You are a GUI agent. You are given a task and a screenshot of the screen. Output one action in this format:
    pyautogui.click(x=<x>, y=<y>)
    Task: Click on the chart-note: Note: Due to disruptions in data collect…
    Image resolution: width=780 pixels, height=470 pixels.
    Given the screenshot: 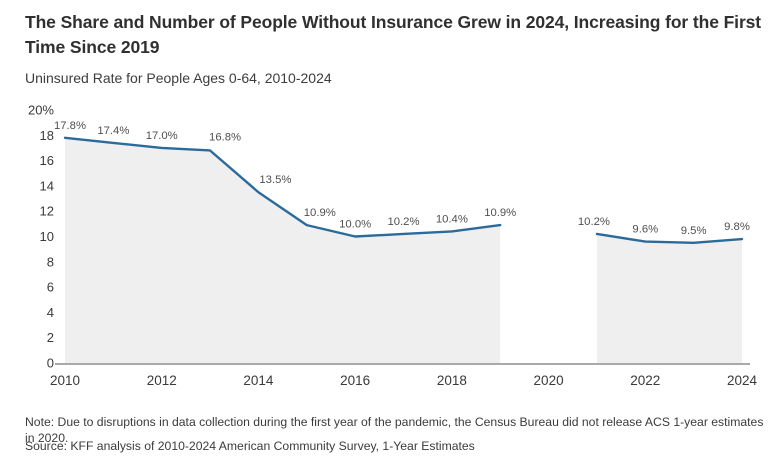 What is the action you would take?
    pyautogui.click(x=394, y=430)
    